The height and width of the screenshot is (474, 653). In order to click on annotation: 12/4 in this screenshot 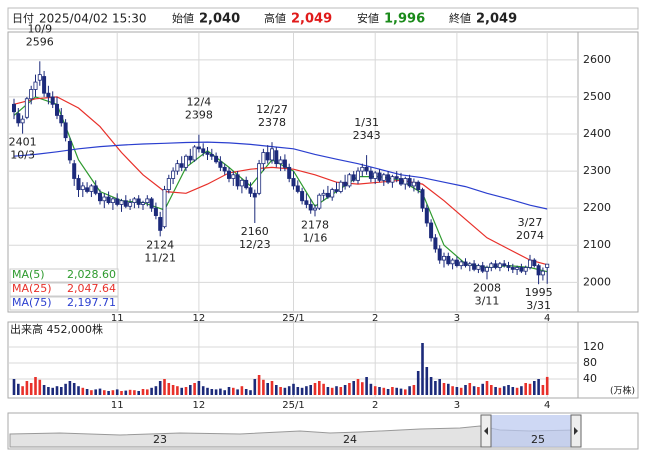, I will do `click(199, 102)`.